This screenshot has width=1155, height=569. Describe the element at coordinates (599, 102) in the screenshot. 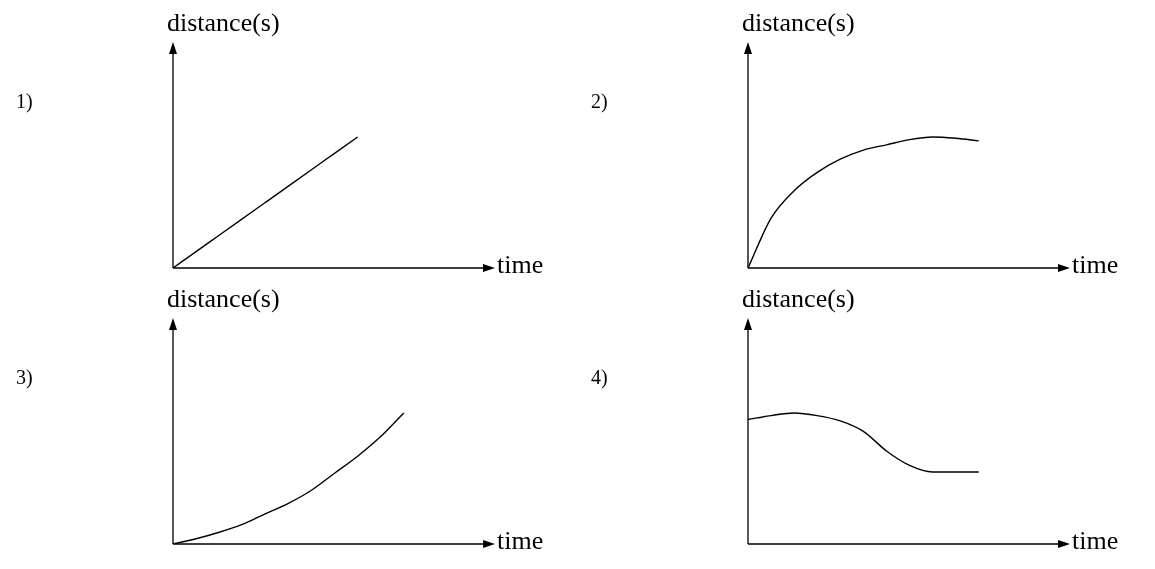

I see `text: 2)` at that location.